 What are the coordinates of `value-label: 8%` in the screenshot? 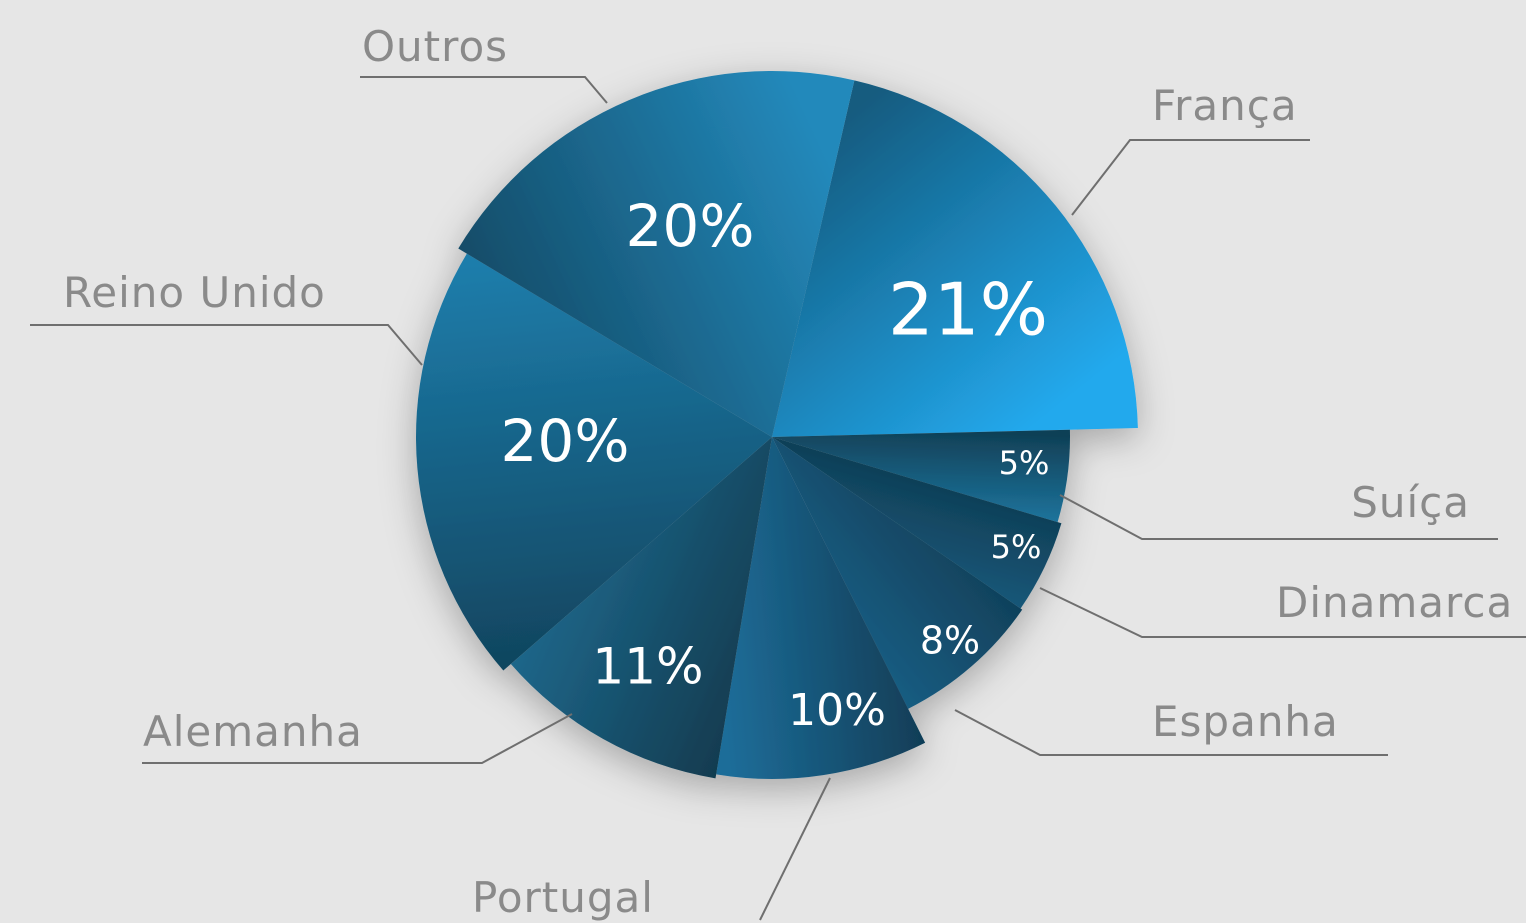 It's located at (950, 641).